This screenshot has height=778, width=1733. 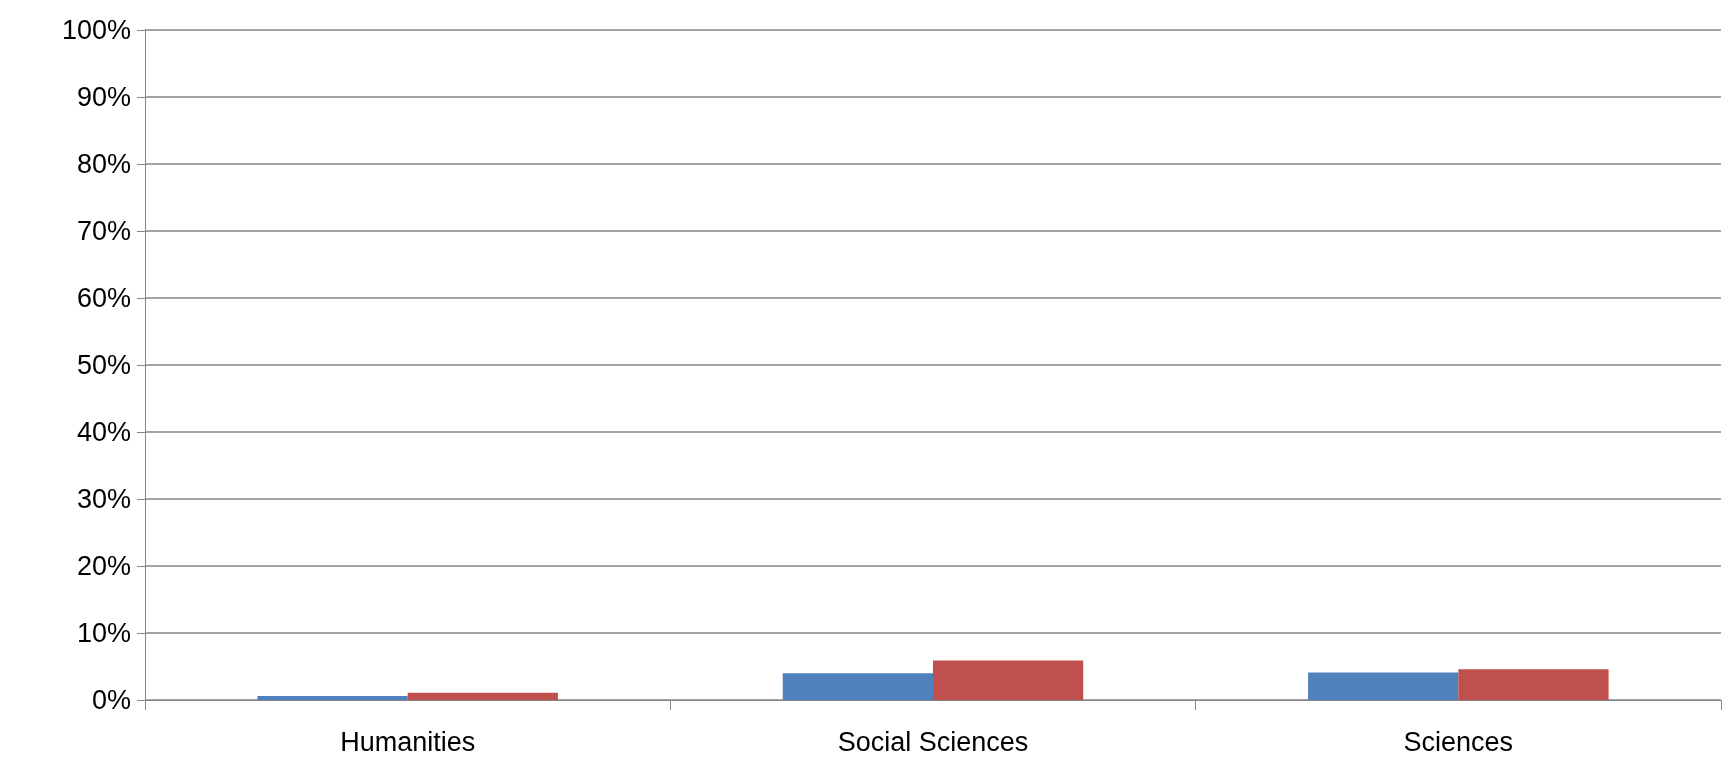 What do you see at coordinates (103, 97) in the screenshot?
I see `y-tick-label: 90%` at bounding box center [103, 97].